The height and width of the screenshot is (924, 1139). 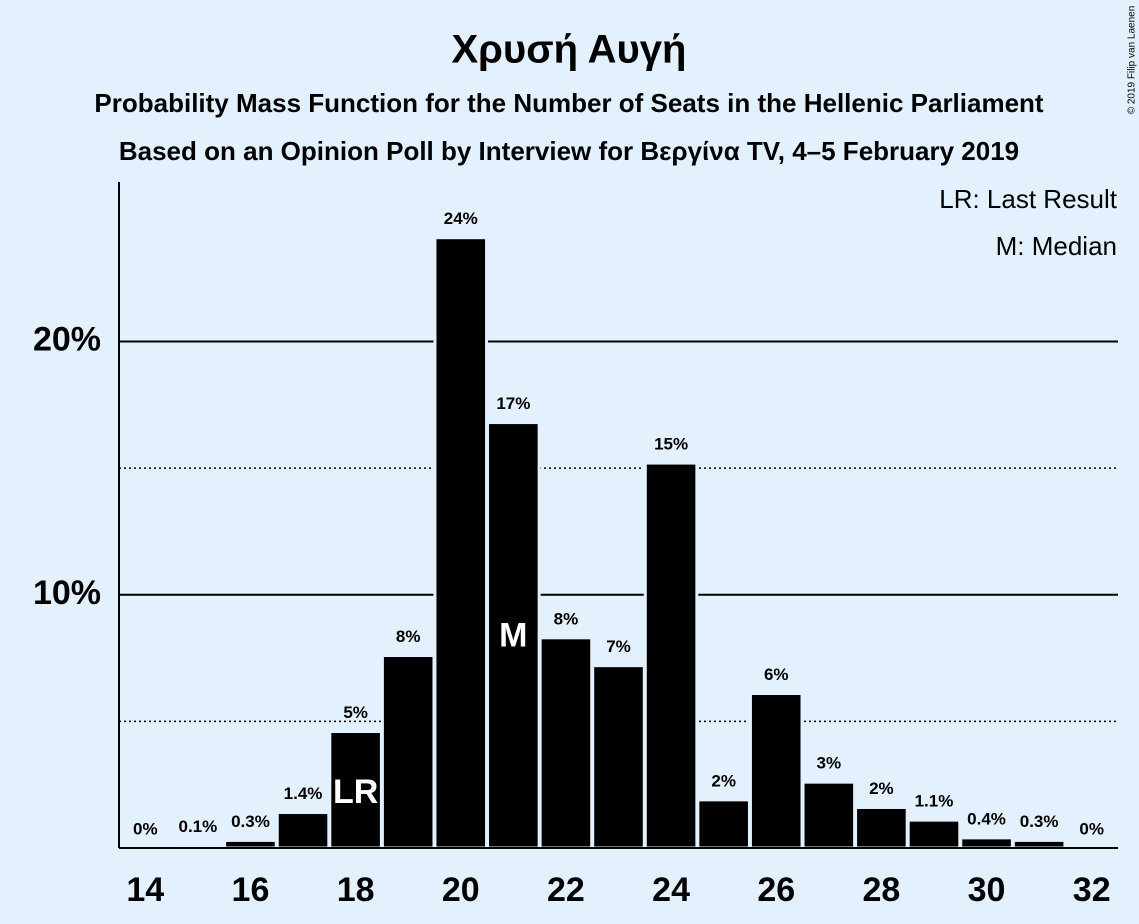 What do you see at coordinates (461, 890) in the screenshot?
I see `x-tick-label: 20` at bounding box center [461, 890].